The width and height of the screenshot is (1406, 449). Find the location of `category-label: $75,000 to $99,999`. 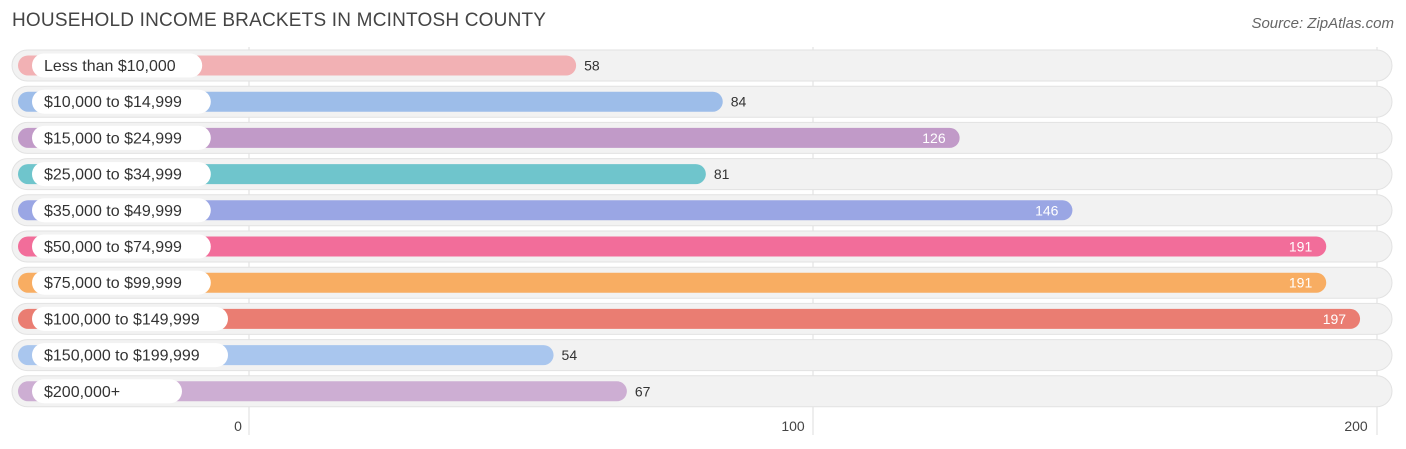

category-label: $75,000 to $99,999 is located at coordinates (113, 283).